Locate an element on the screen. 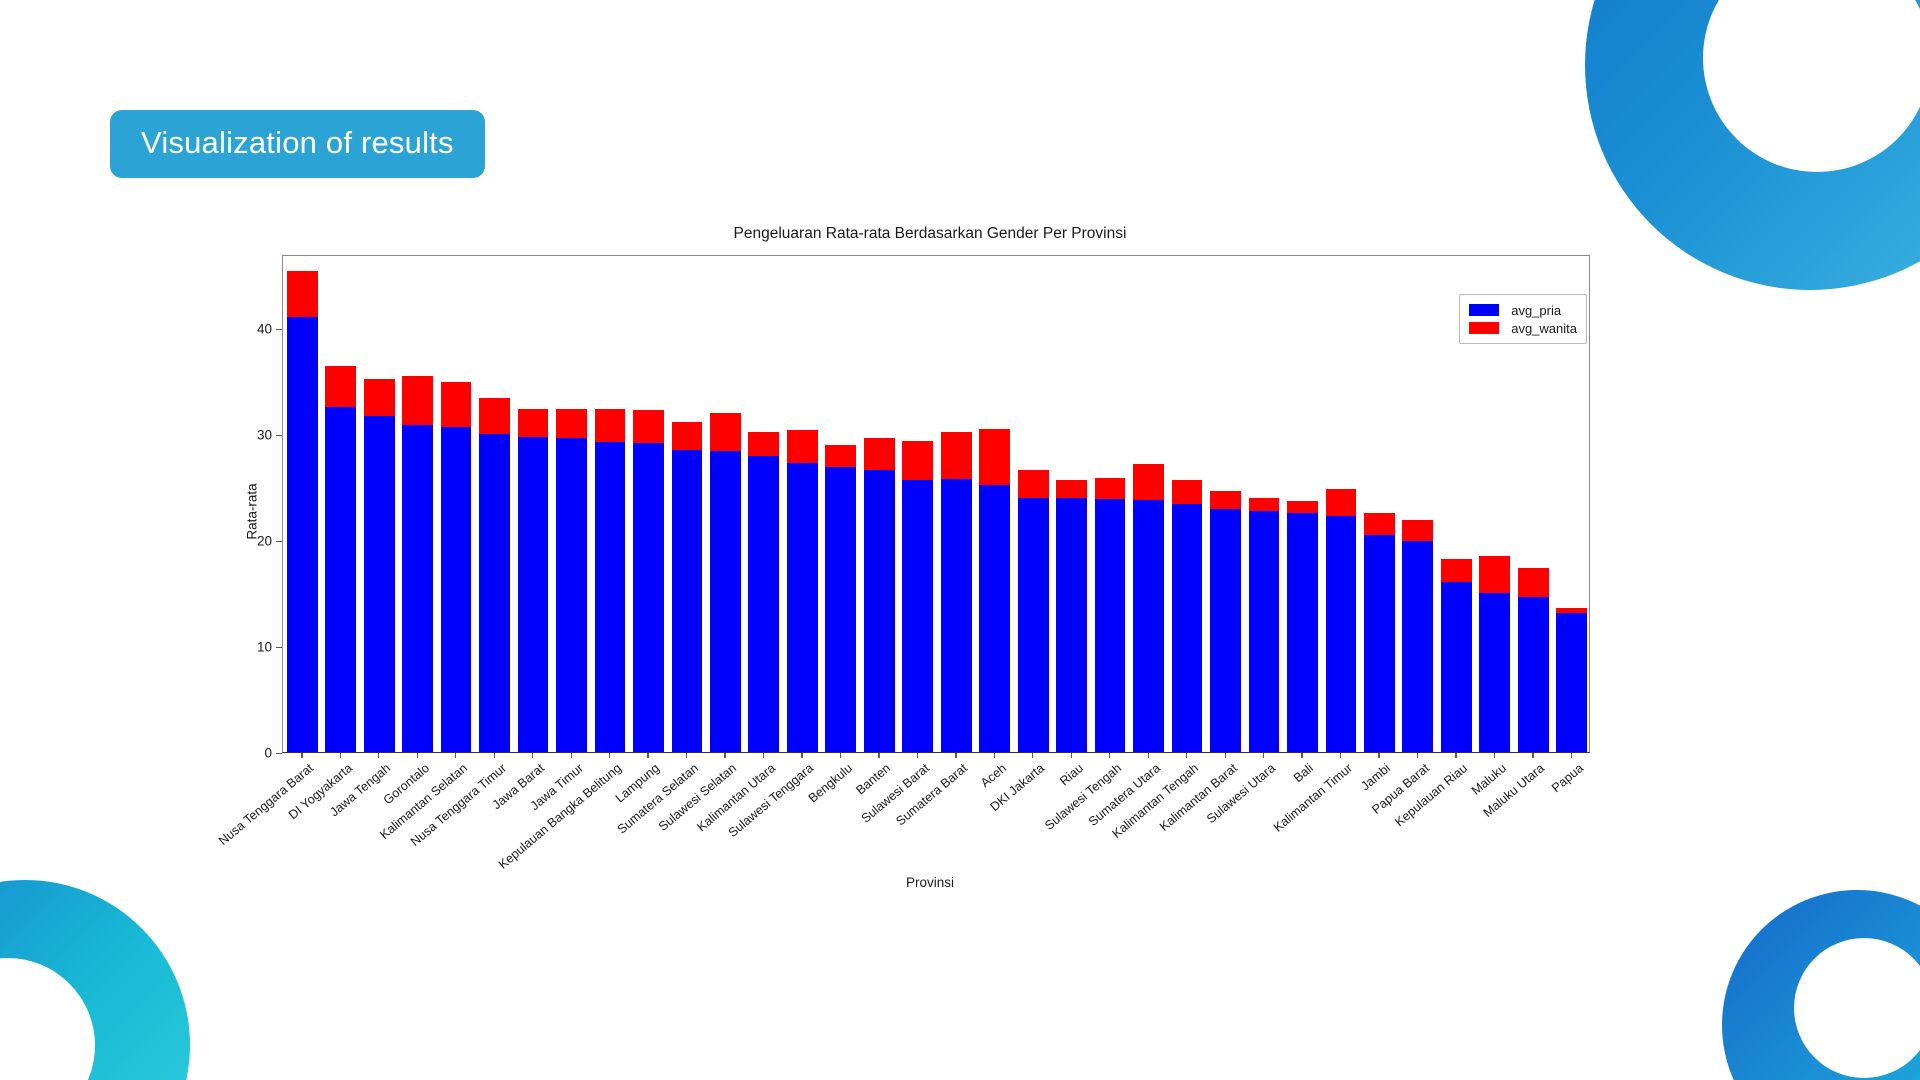 The height and width of the screenshot is (1080, 1920). x-tick-label: Bali is located at coordinates (1304, 773).